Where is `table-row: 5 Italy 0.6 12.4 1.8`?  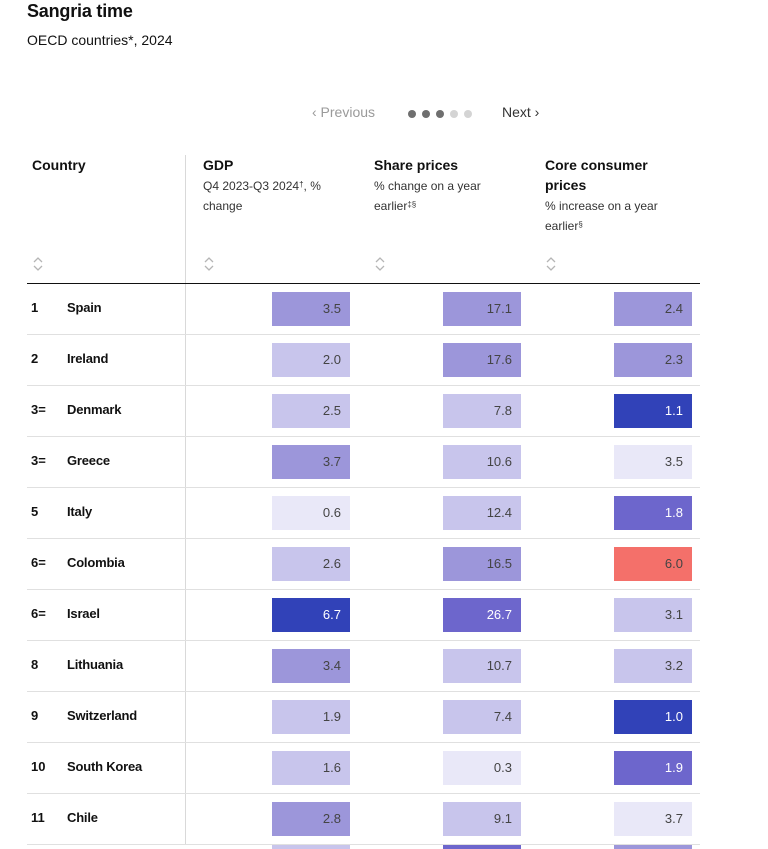
table-row: 5 Italy 0.6 12.4 1.8 is located at coordinates (363, 513).